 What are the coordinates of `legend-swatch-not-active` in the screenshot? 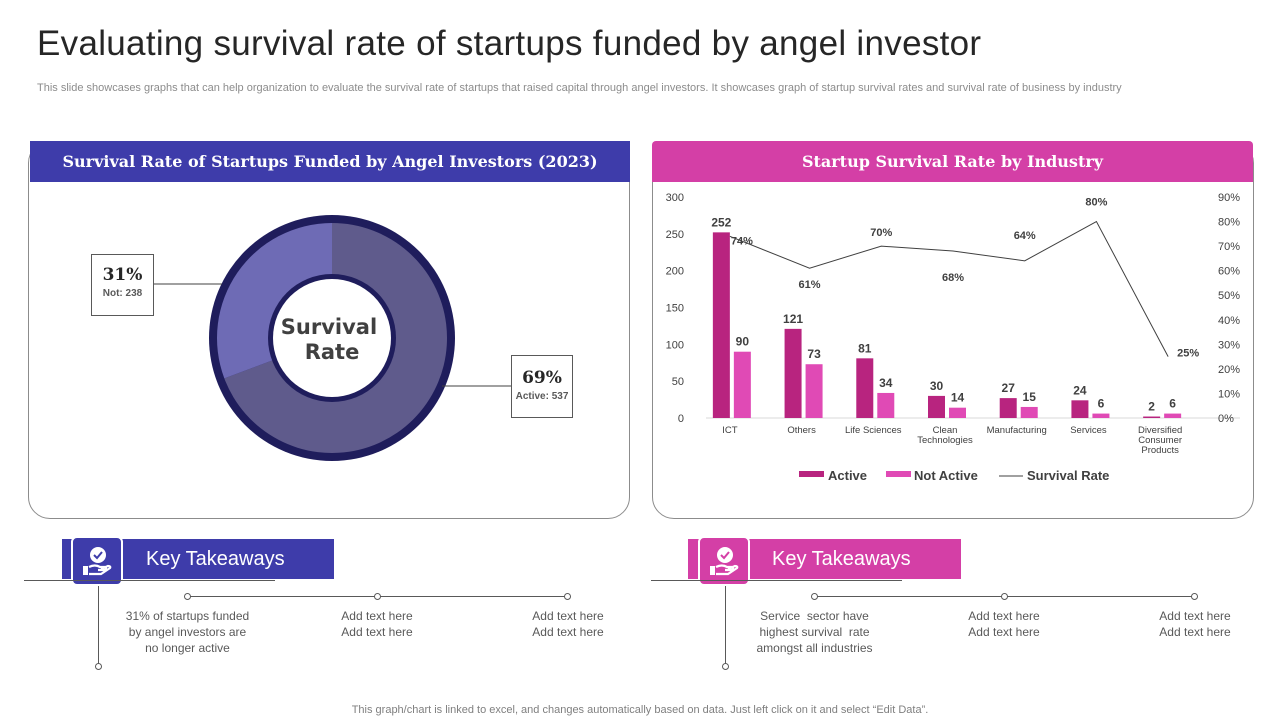 It's located at (898, 474).